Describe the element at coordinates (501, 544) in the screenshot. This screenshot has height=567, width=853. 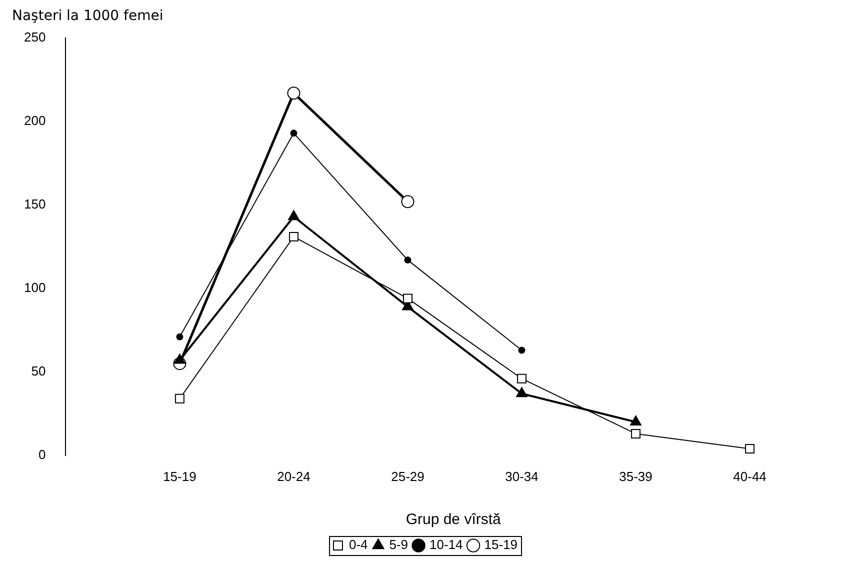
I see `legend-label: 15-19` at that location.